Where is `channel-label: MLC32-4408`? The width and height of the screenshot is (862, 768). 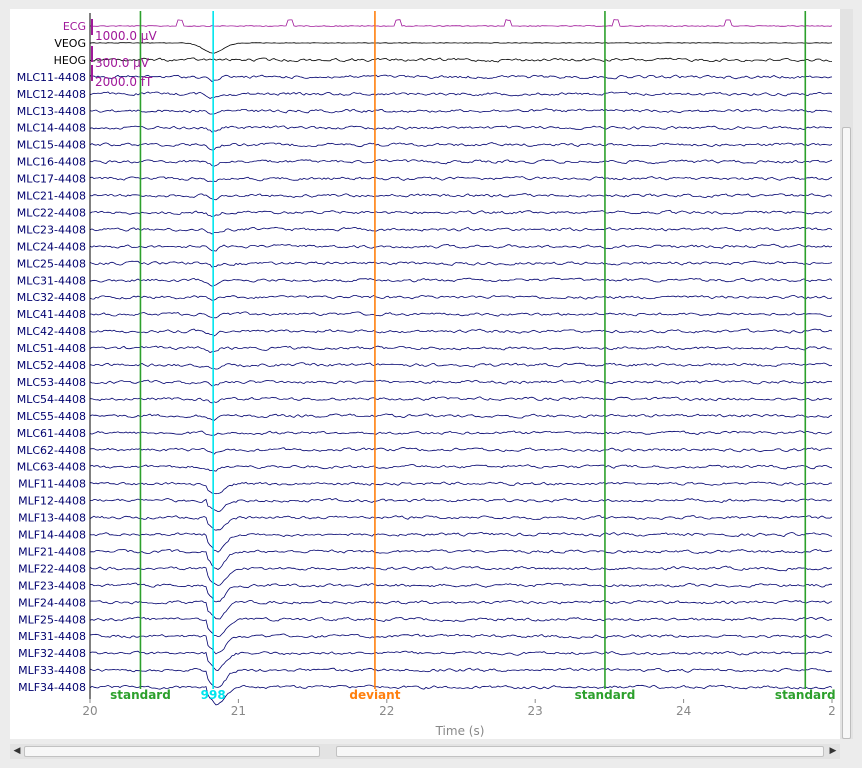 channel-label: MLC32-4408 is located at coordinates (51, 297).